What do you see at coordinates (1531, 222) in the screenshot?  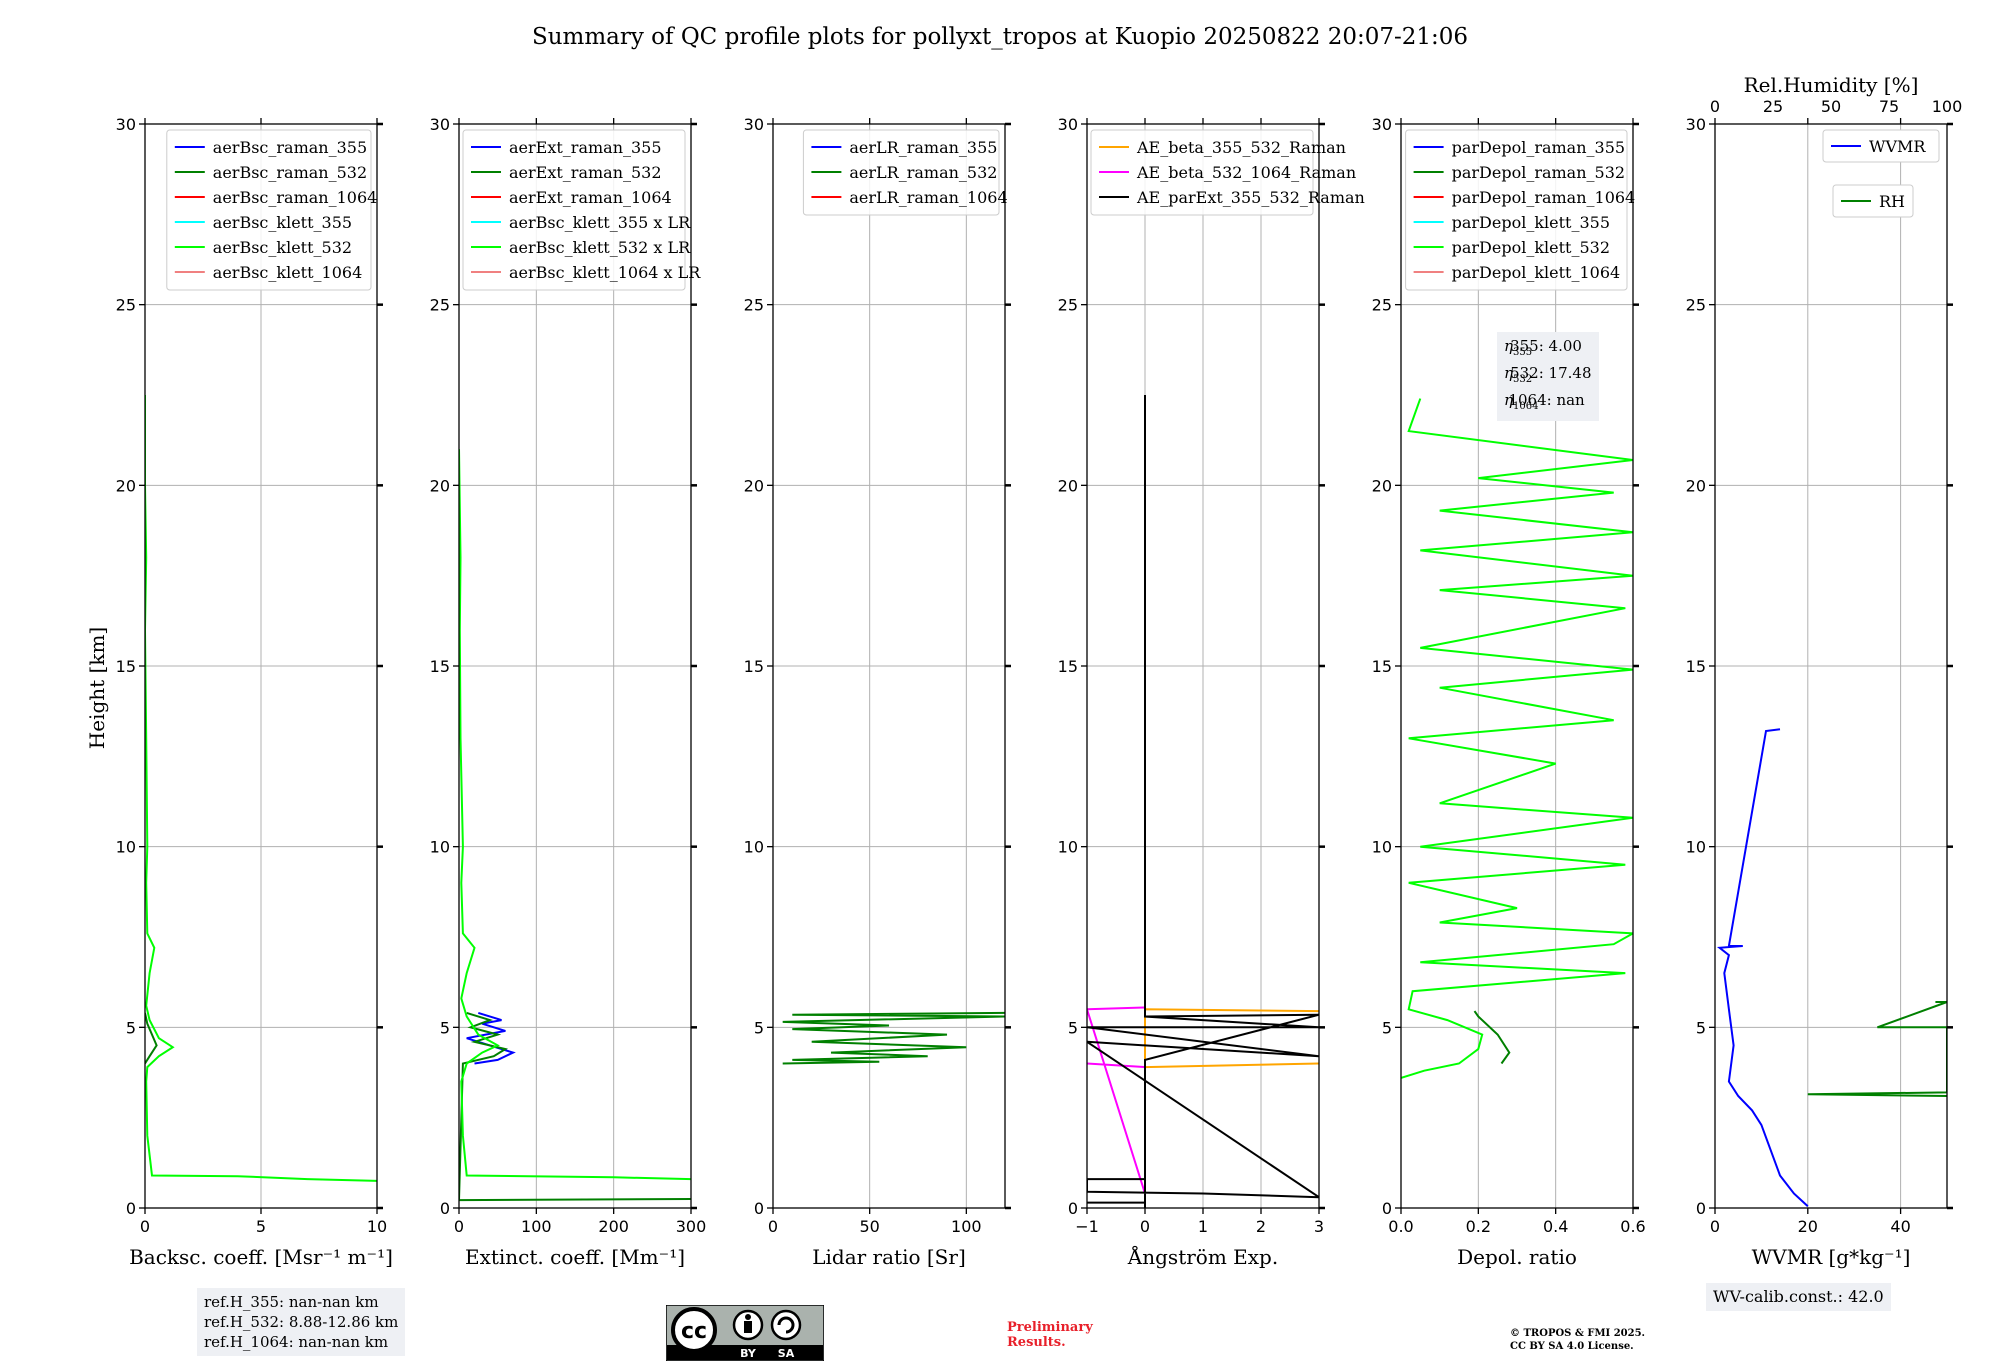 I see `legend-label: parDepol_klett_355` at bounding box center [1531, 222].